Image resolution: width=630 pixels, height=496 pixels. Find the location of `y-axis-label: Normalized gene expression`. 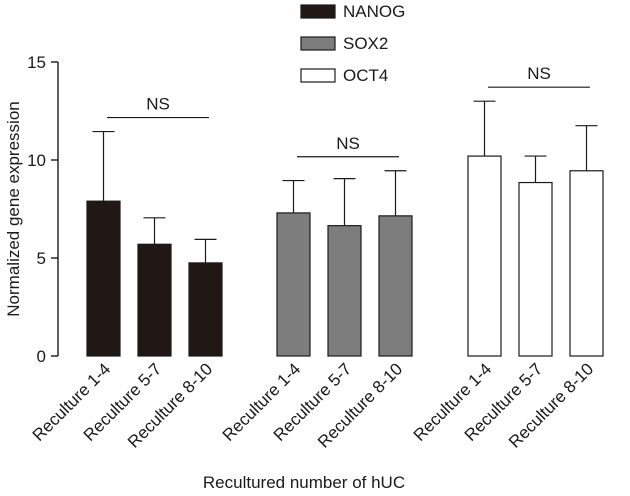

y-axis-label: Normalized gene expression is located at coordinates (13, 208).